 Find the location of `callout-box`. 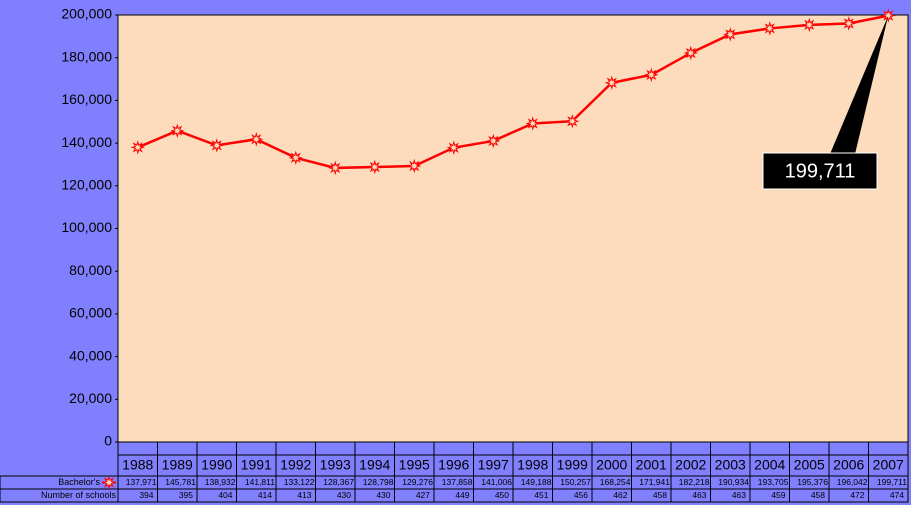

callout-box is located at coordinates (820, 171).